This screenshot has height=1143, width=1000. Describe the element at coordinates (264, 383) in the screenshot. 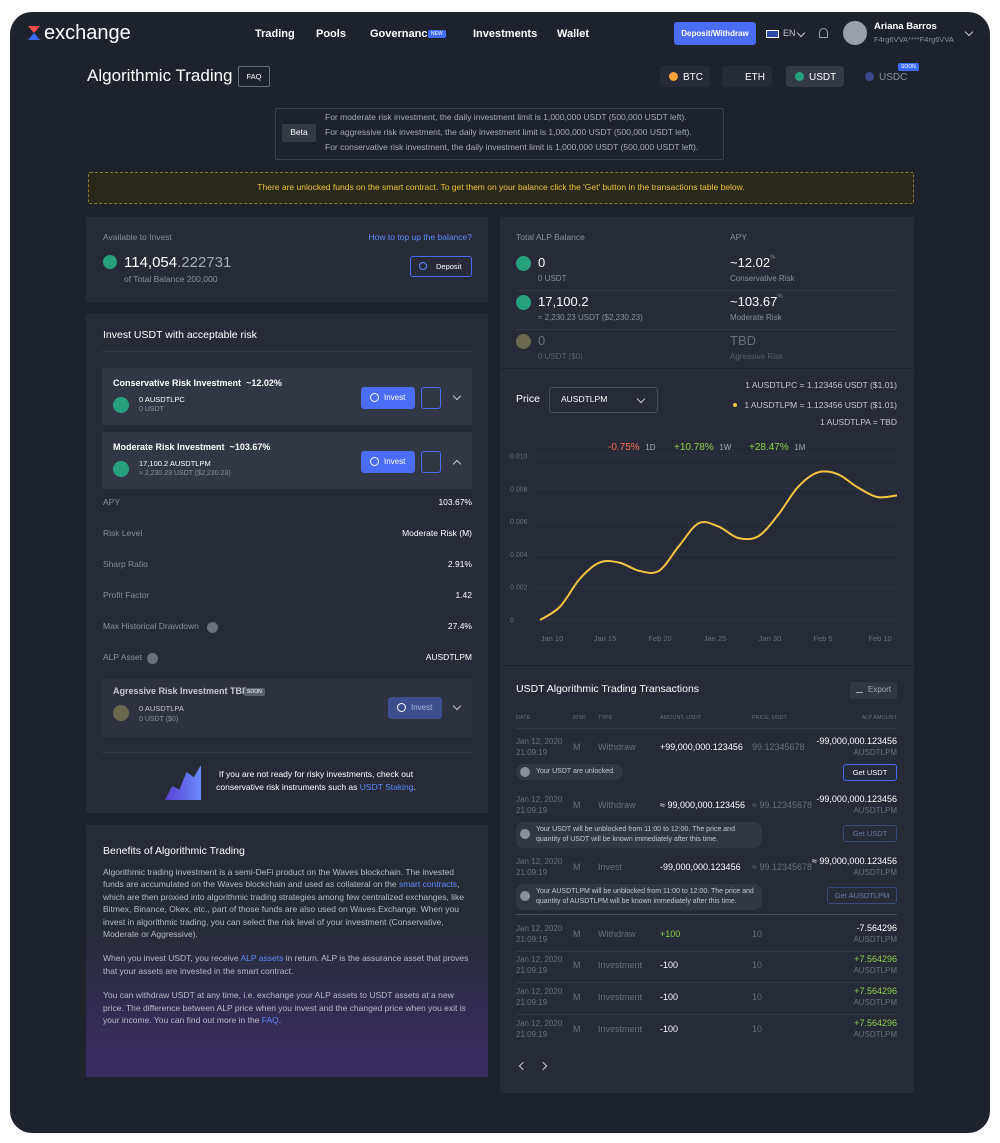

I see `apy: ~12.02%` at that location.